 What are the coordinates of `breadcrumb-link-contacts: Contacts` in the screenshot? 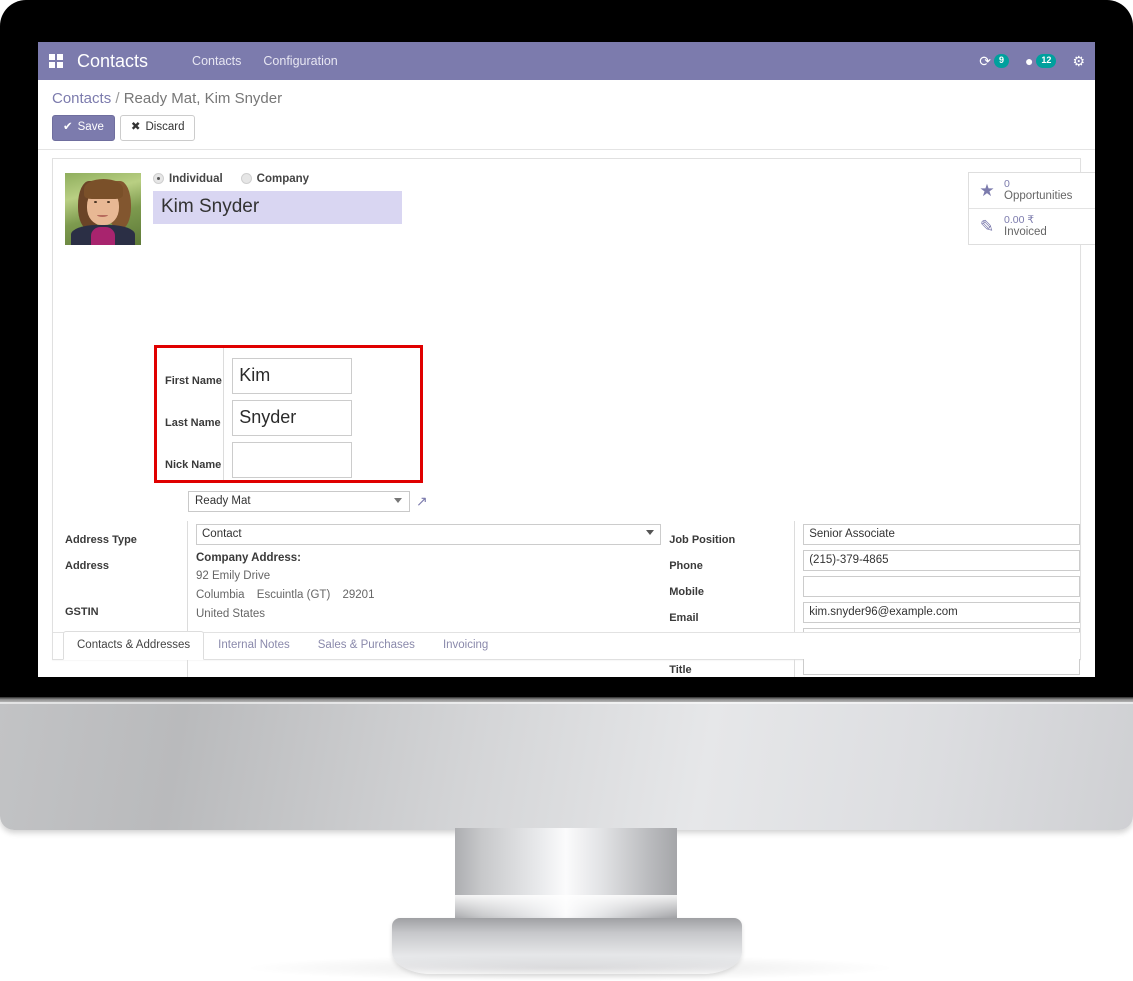 It's located at (82, 98).